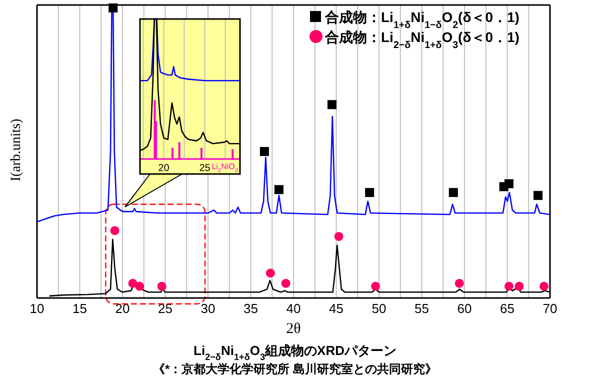 This screenshot has height=387, width=590. I want to click on series-label: Li$_{2}$NiO$_{3}$, so click(225, 168).